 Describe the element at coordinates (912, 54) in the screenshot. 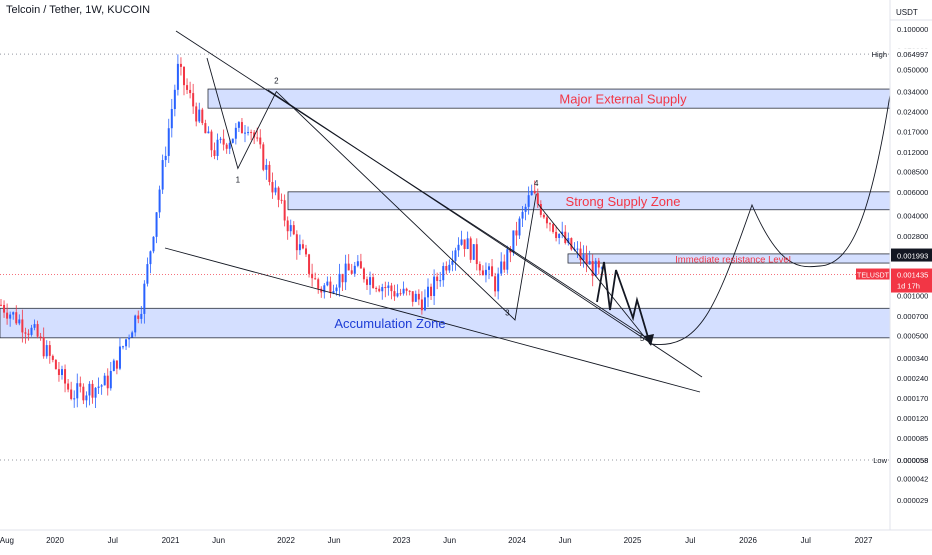

I see `high-value: 0.064997` at that location.